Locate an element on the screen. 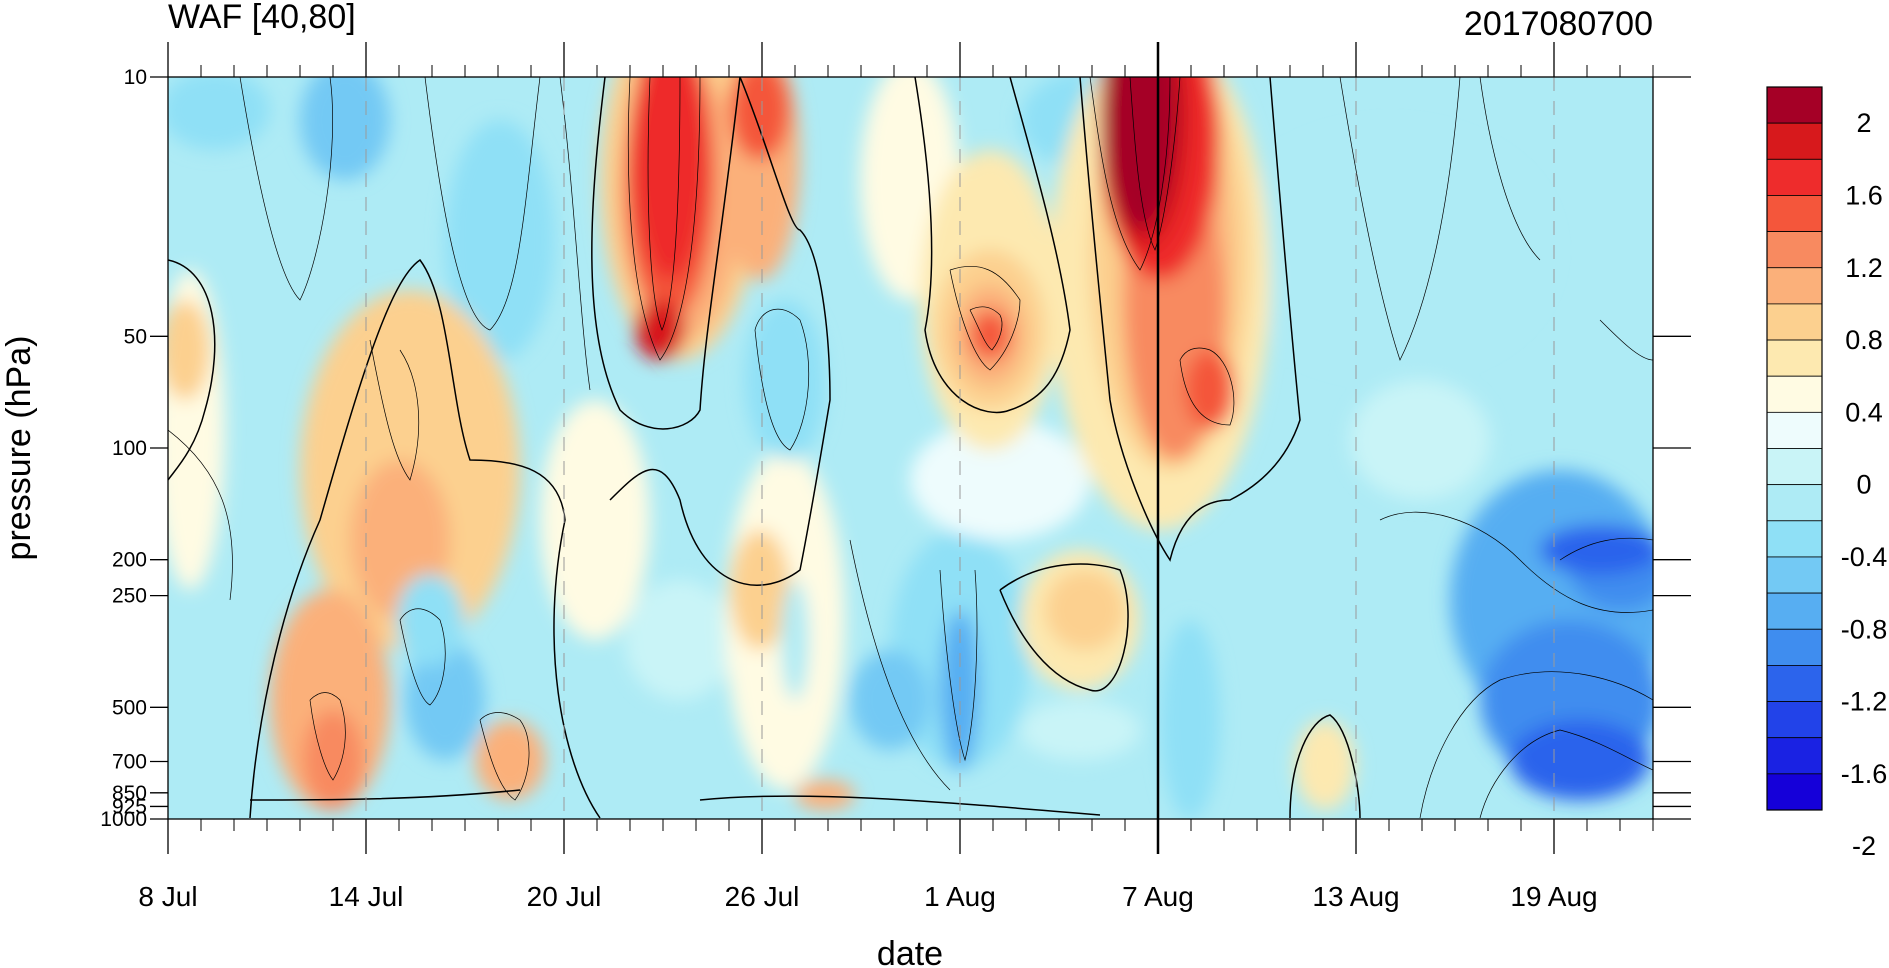 The width and height of the screenshot is (1889, 968). y-tick-label: 10 is located at coordinates (135, 77).